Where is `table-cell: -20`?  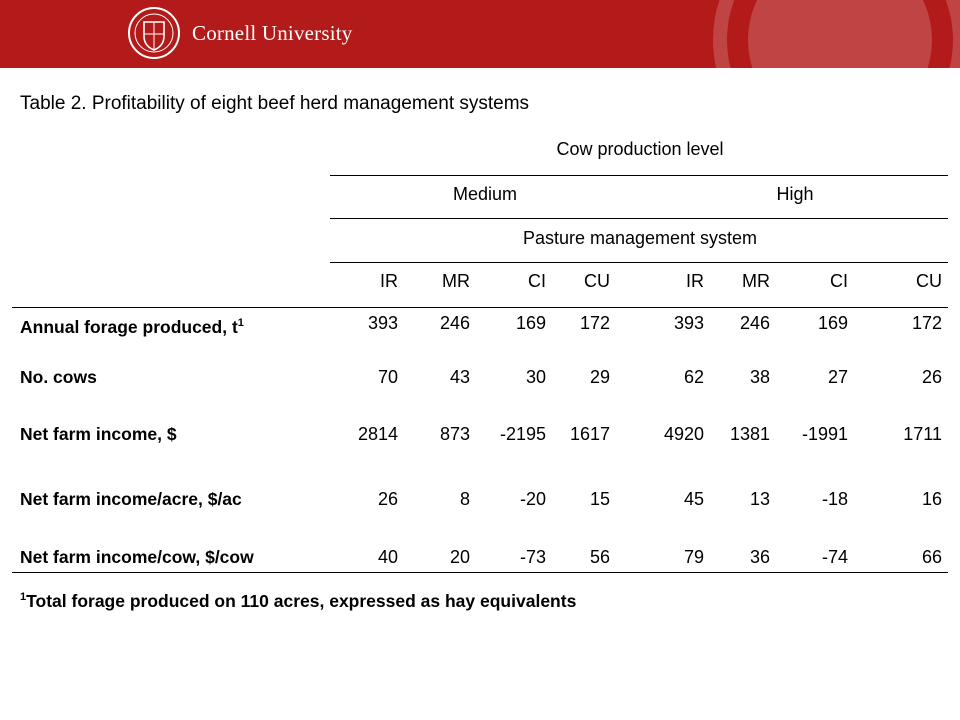 table-cell: -20 is located at coordinates (532, 499).